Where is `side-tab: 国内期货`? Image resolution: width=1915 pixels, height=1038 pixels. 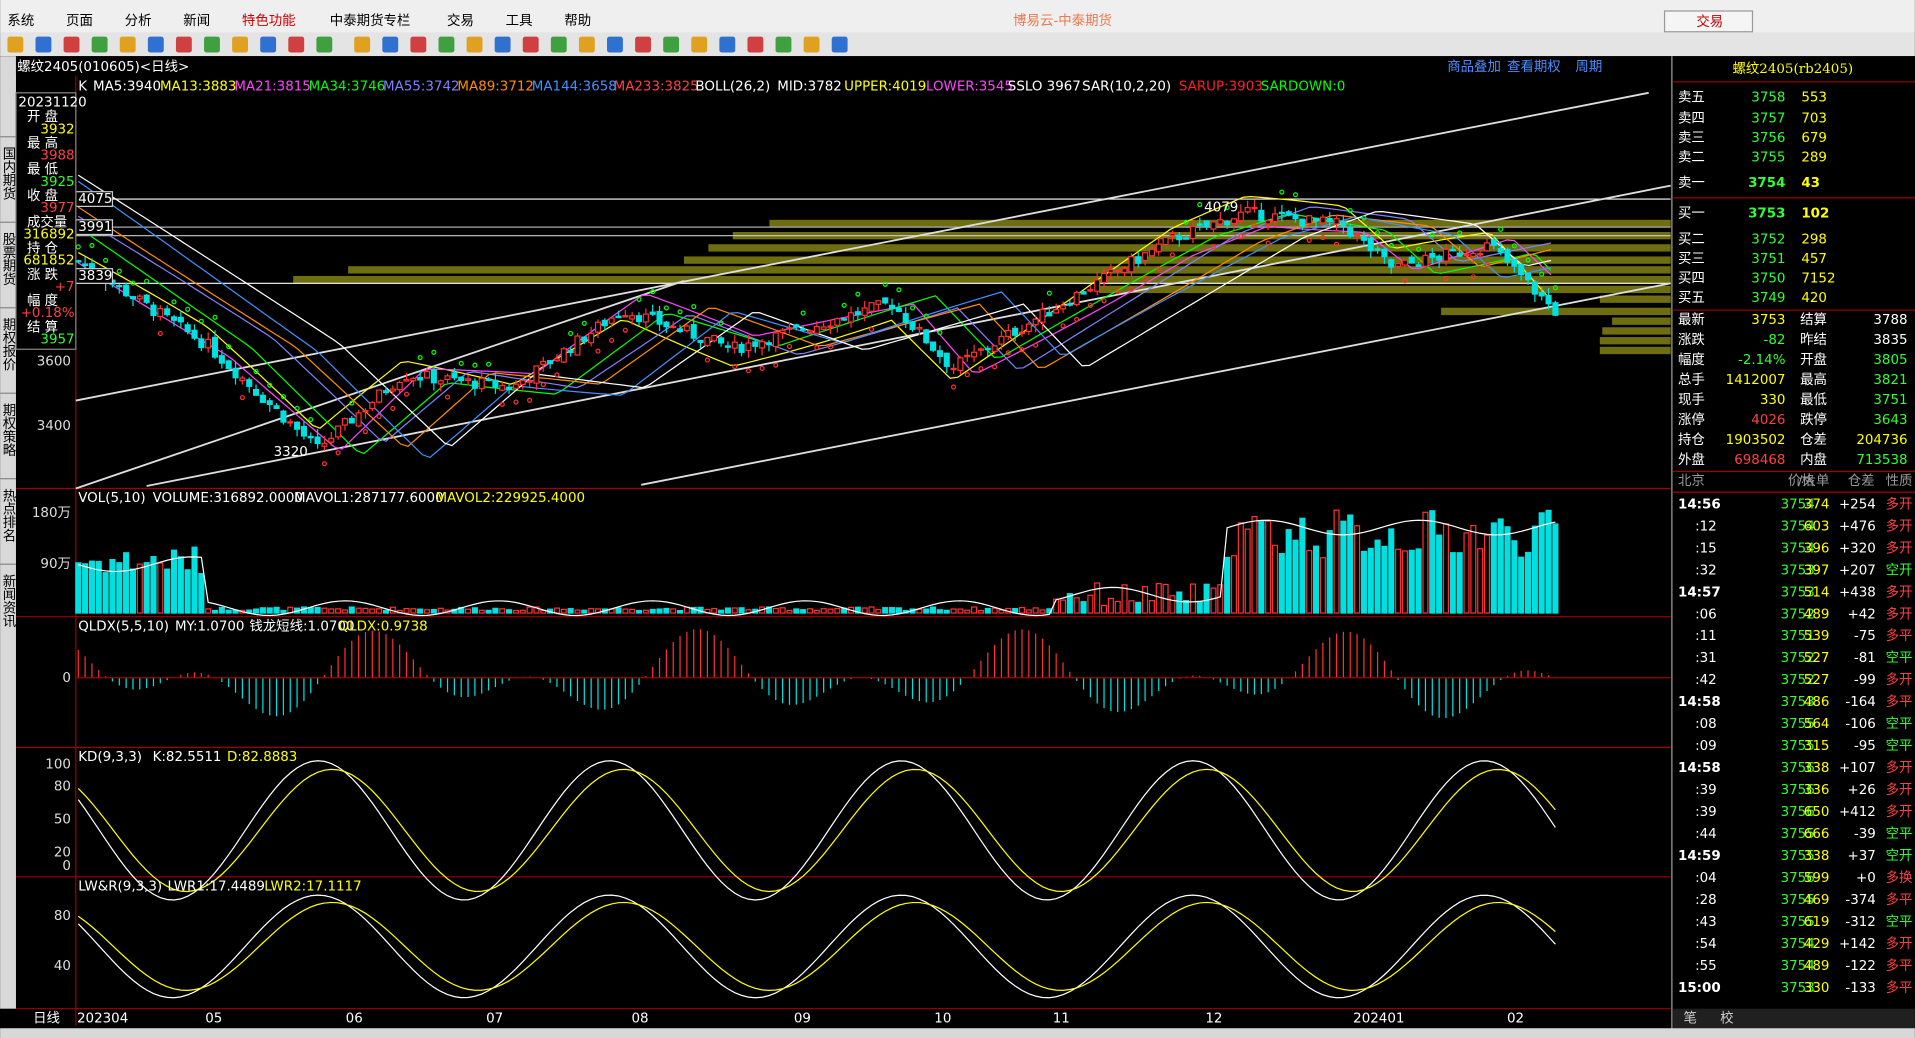
side-tab: 国内期货 is located at coordinates (8, 168).